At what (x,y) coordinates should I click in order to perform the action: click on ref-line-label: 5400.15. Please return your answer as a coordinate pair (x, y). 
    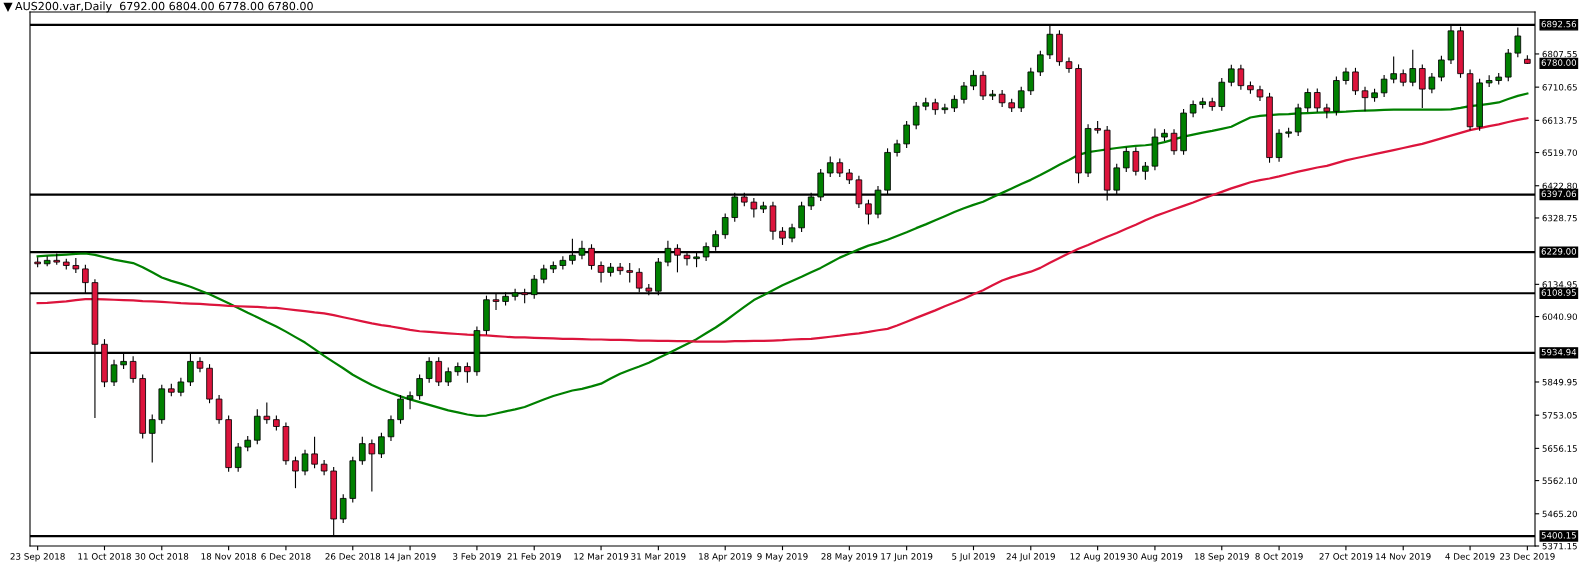
    Looking at the image, I should click on (1558, 535).